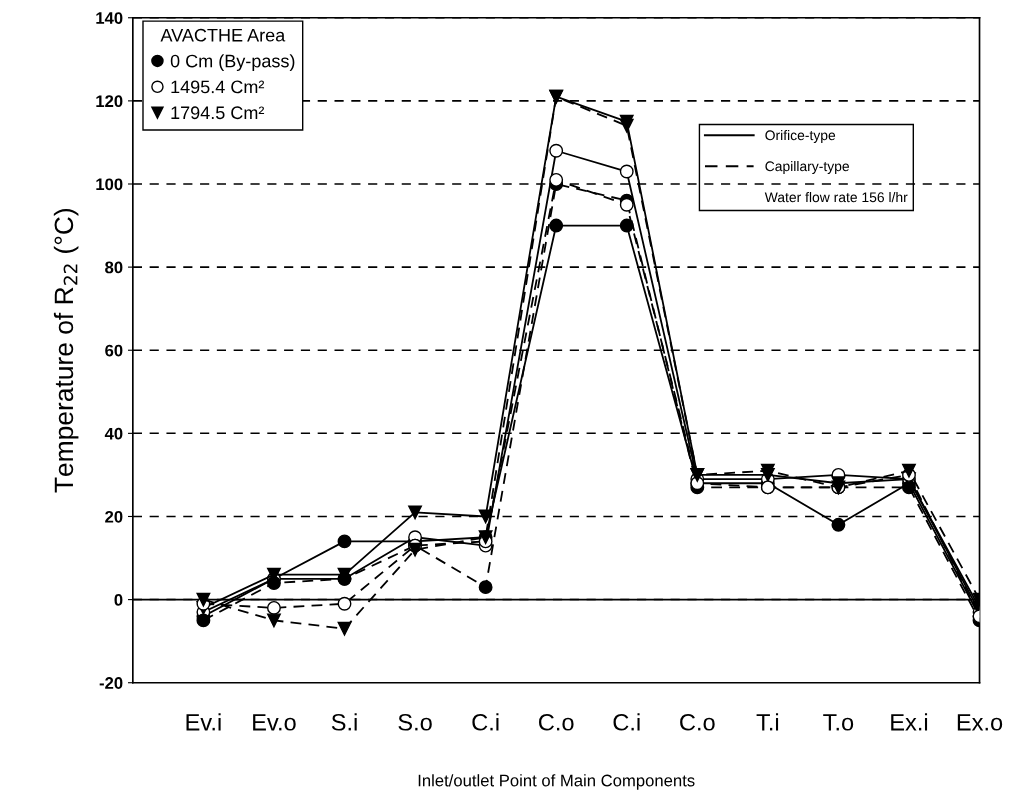 The image size is (1014, 807). What do you see at coordinates (836, 197) in the screenshot?
I see `annotation: Water flow rate 156 l/hr` at bounding box center [836, 197].